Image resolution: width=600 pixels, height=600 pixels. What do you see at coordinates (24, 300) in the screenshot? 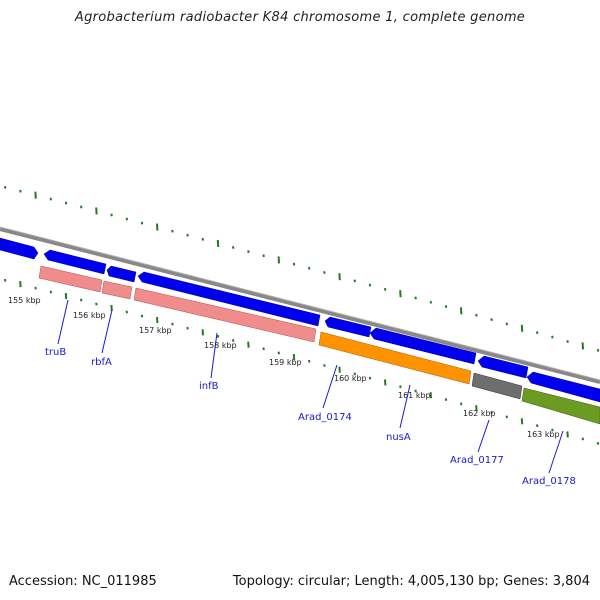
I see `scale-tick-label: 155 kbp` at bounding box center [24, 300].